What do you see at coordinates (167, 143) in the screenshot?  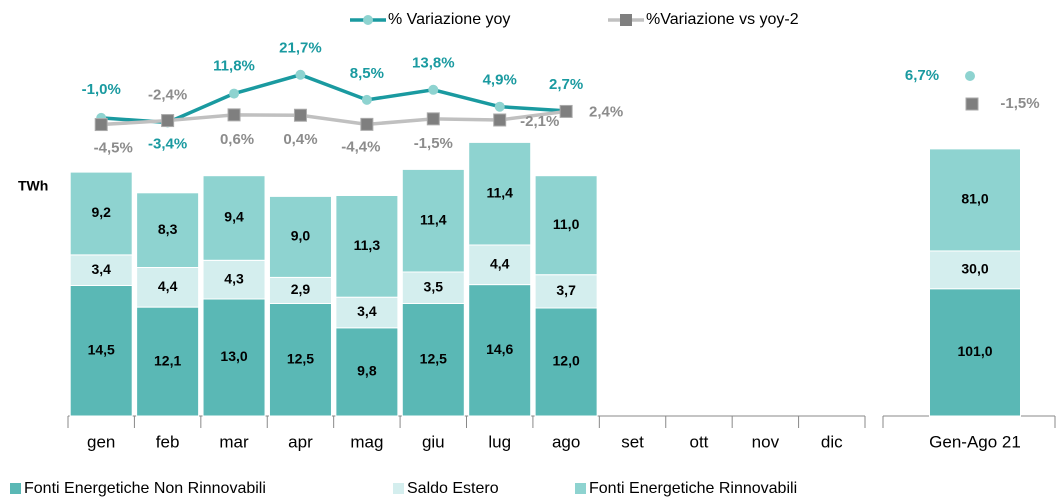 I see `line-label: -3,4%` at bounding box center [167, 143].